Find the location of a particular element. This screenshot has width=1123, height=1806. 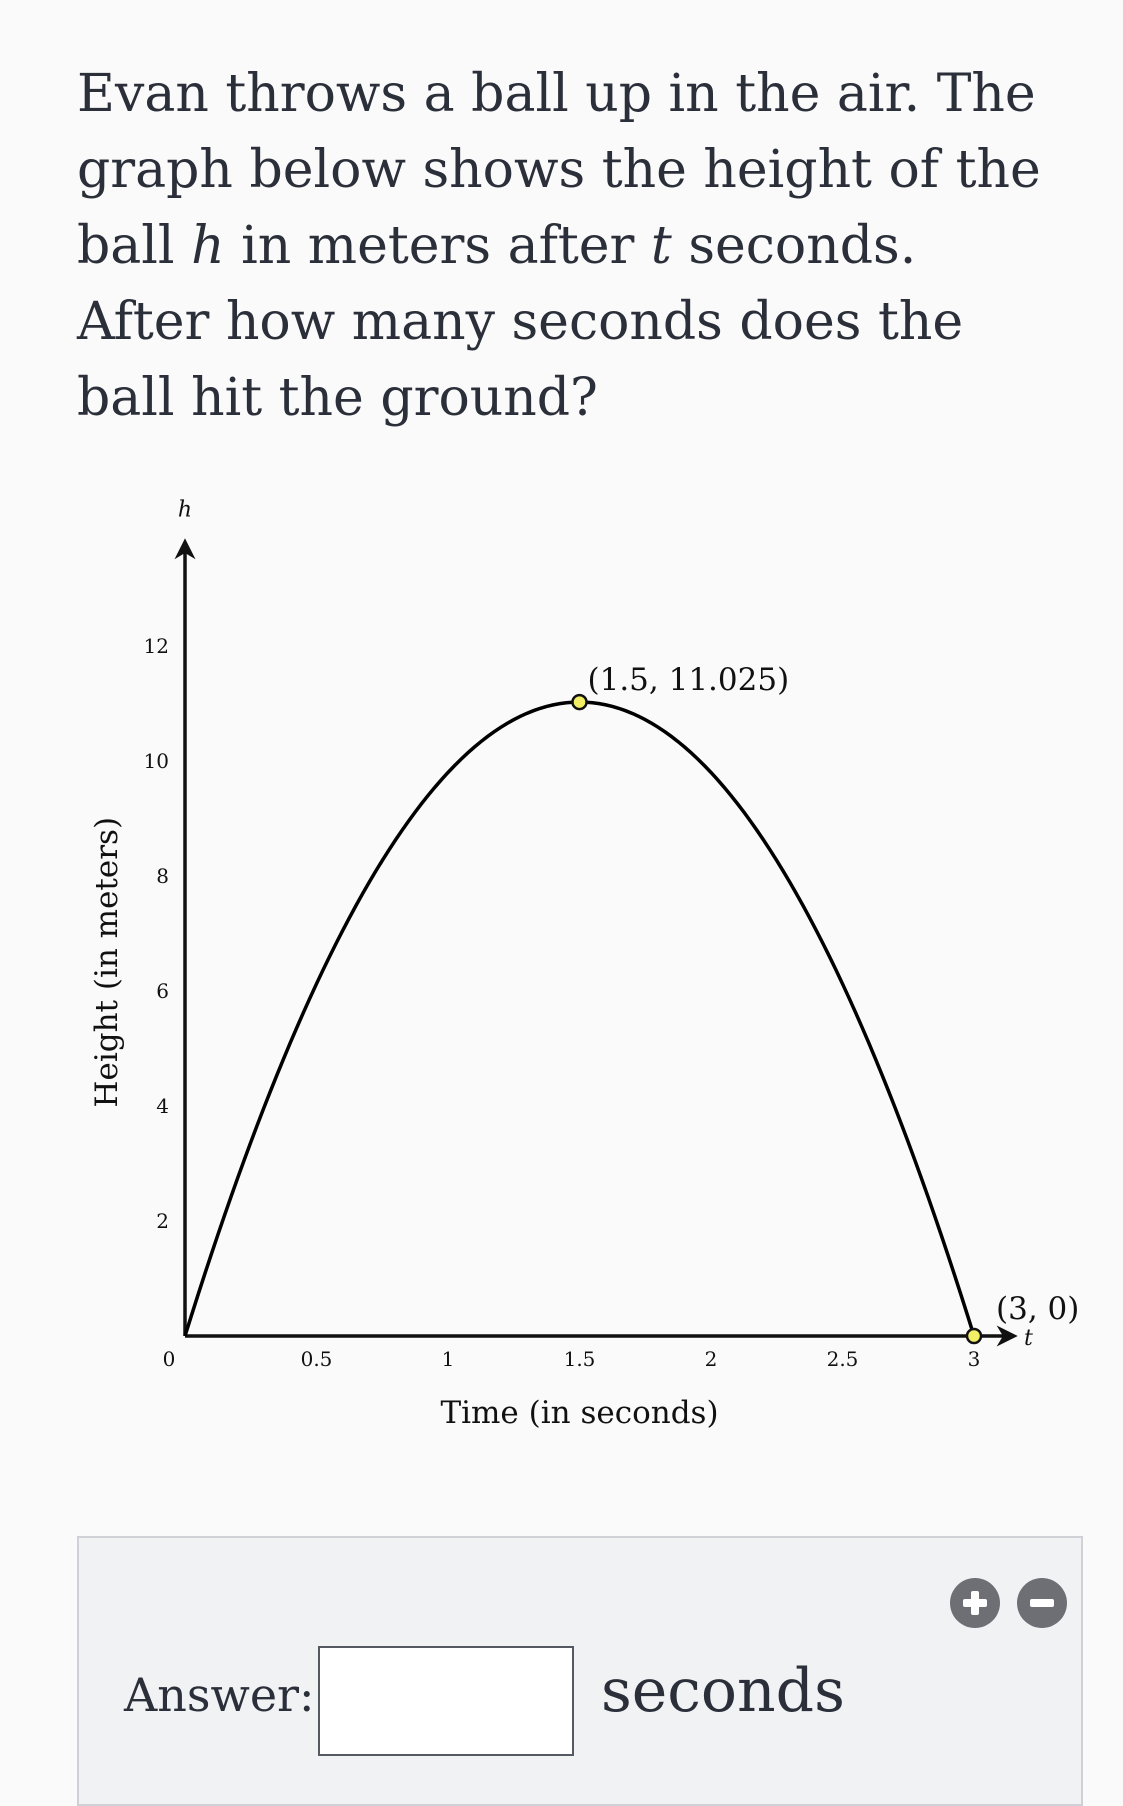

x-axis-variable: t is located at coordinates (1028, 1338).